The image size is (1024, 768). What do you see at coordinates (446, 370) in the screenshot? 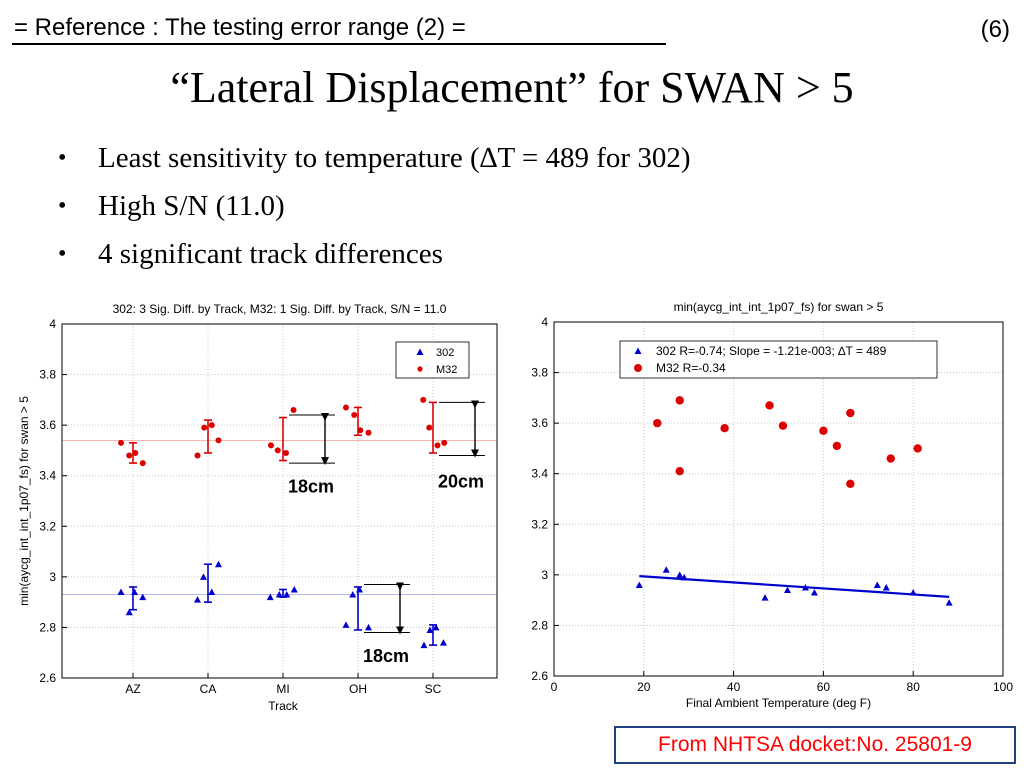
I see `chart1-legend-label: M32` at bounding box center [446, 370].